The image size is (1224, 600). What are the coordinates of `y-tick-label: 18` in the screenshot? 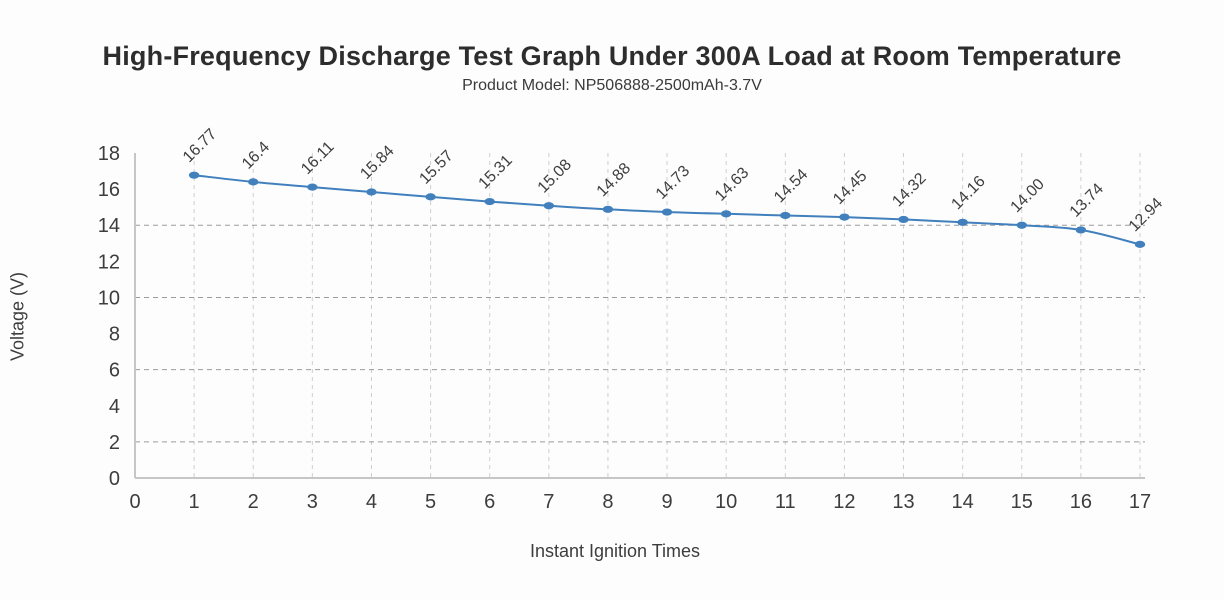 It's located at (109, 154).